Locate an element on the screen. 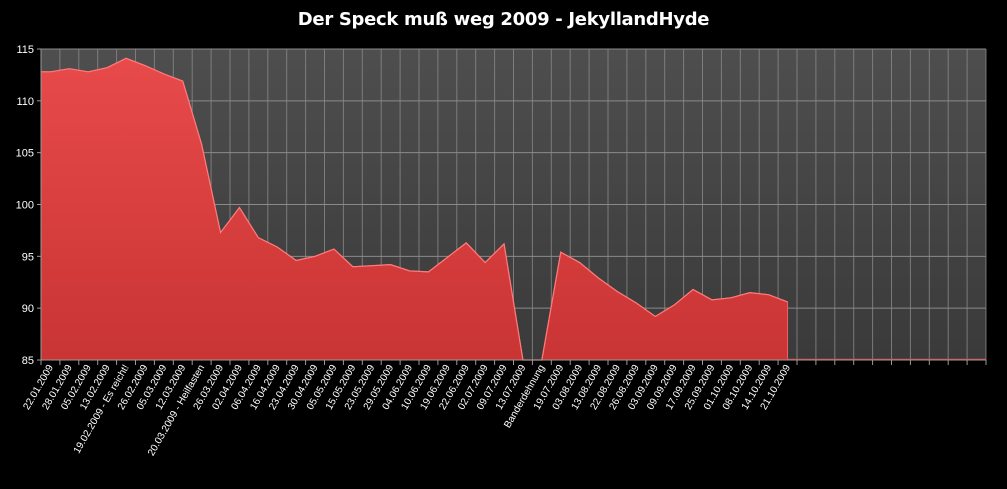 The image size is (1007, 489). y-tick-label: 105 is located at coordinates (25, 154).